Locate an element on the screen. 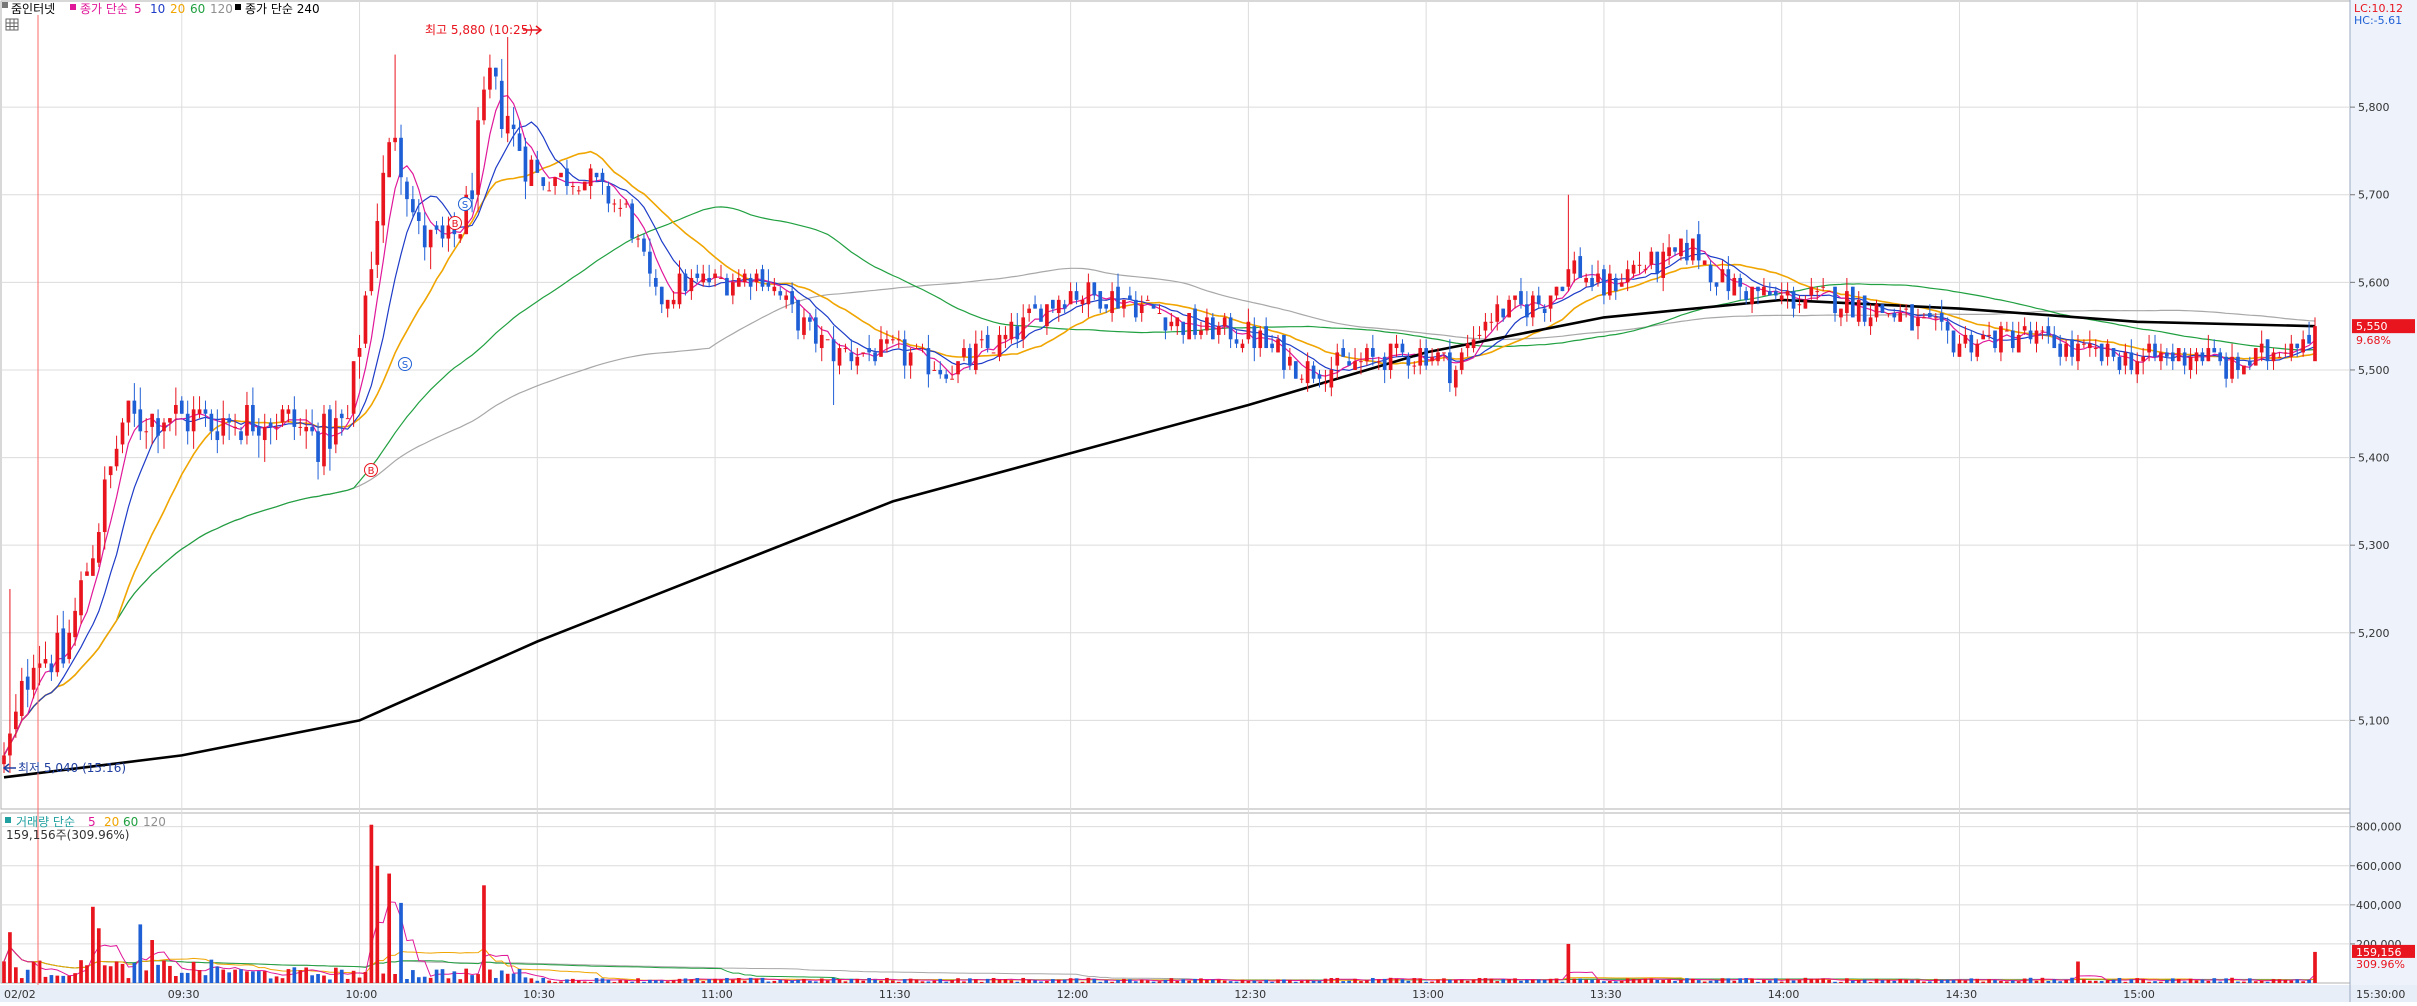 The image size is (2417, 1006). ma240-label: 종가 단순 240 is located at coordinates (282, 9).